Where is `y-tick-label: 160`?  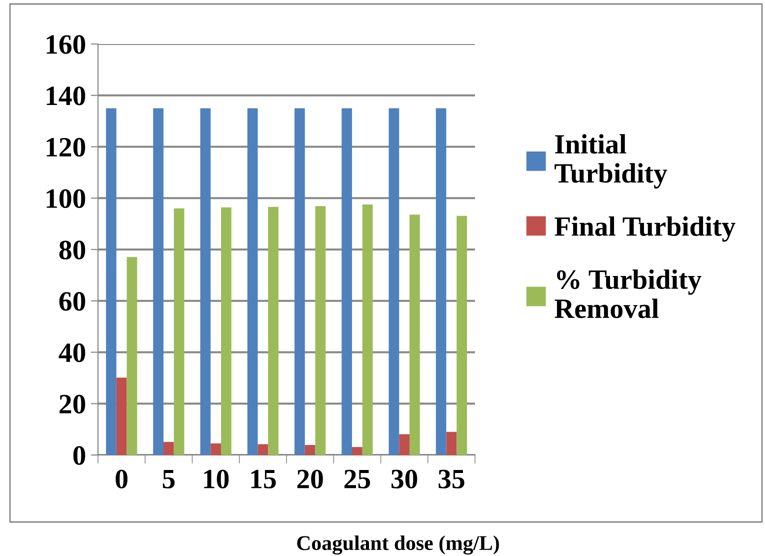
y-tick-label: 160 is located at coordinates (66, 44).